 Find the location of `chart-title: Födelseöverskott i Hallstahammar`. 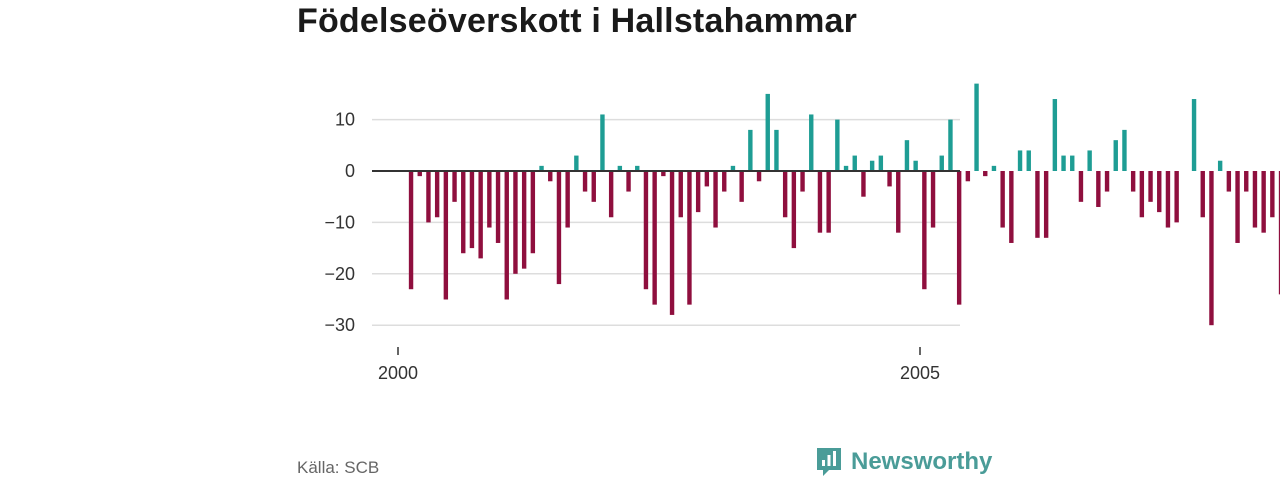

chart-title: Födelseöverskott i Hallstahammar is located at coordinates (577, 21).